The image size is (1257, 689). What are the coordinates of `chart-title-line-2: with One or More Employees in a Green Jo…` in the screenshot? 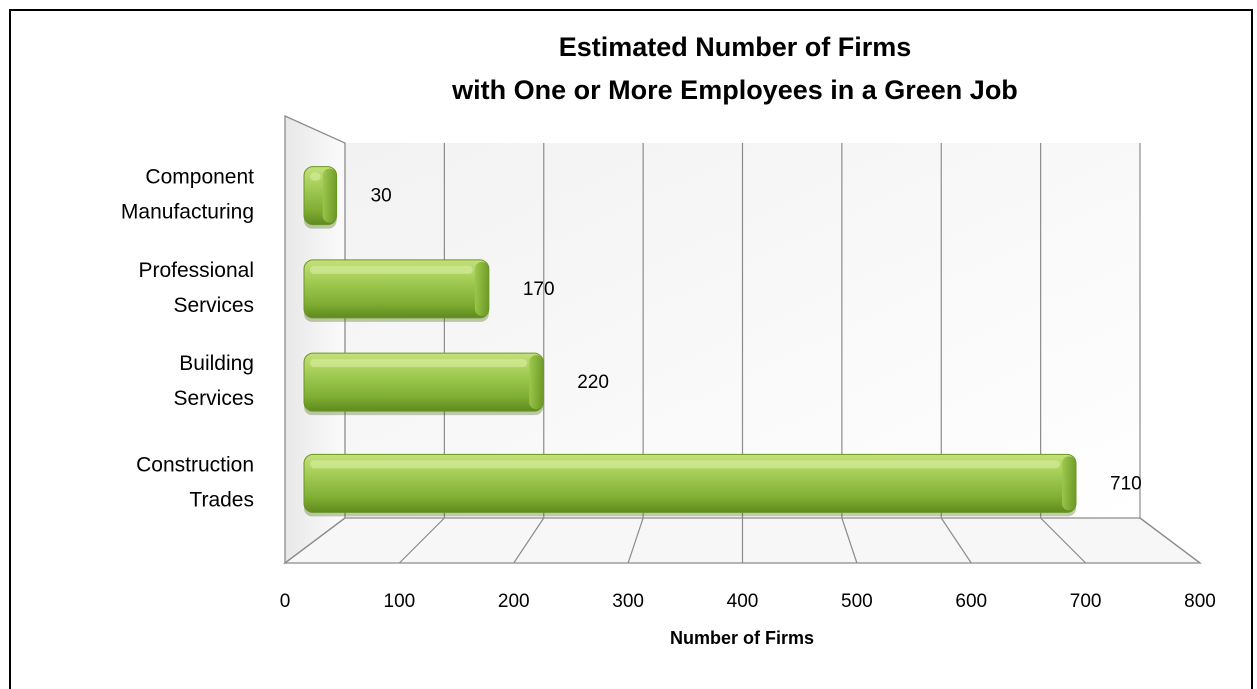 It's located at (734, 90).